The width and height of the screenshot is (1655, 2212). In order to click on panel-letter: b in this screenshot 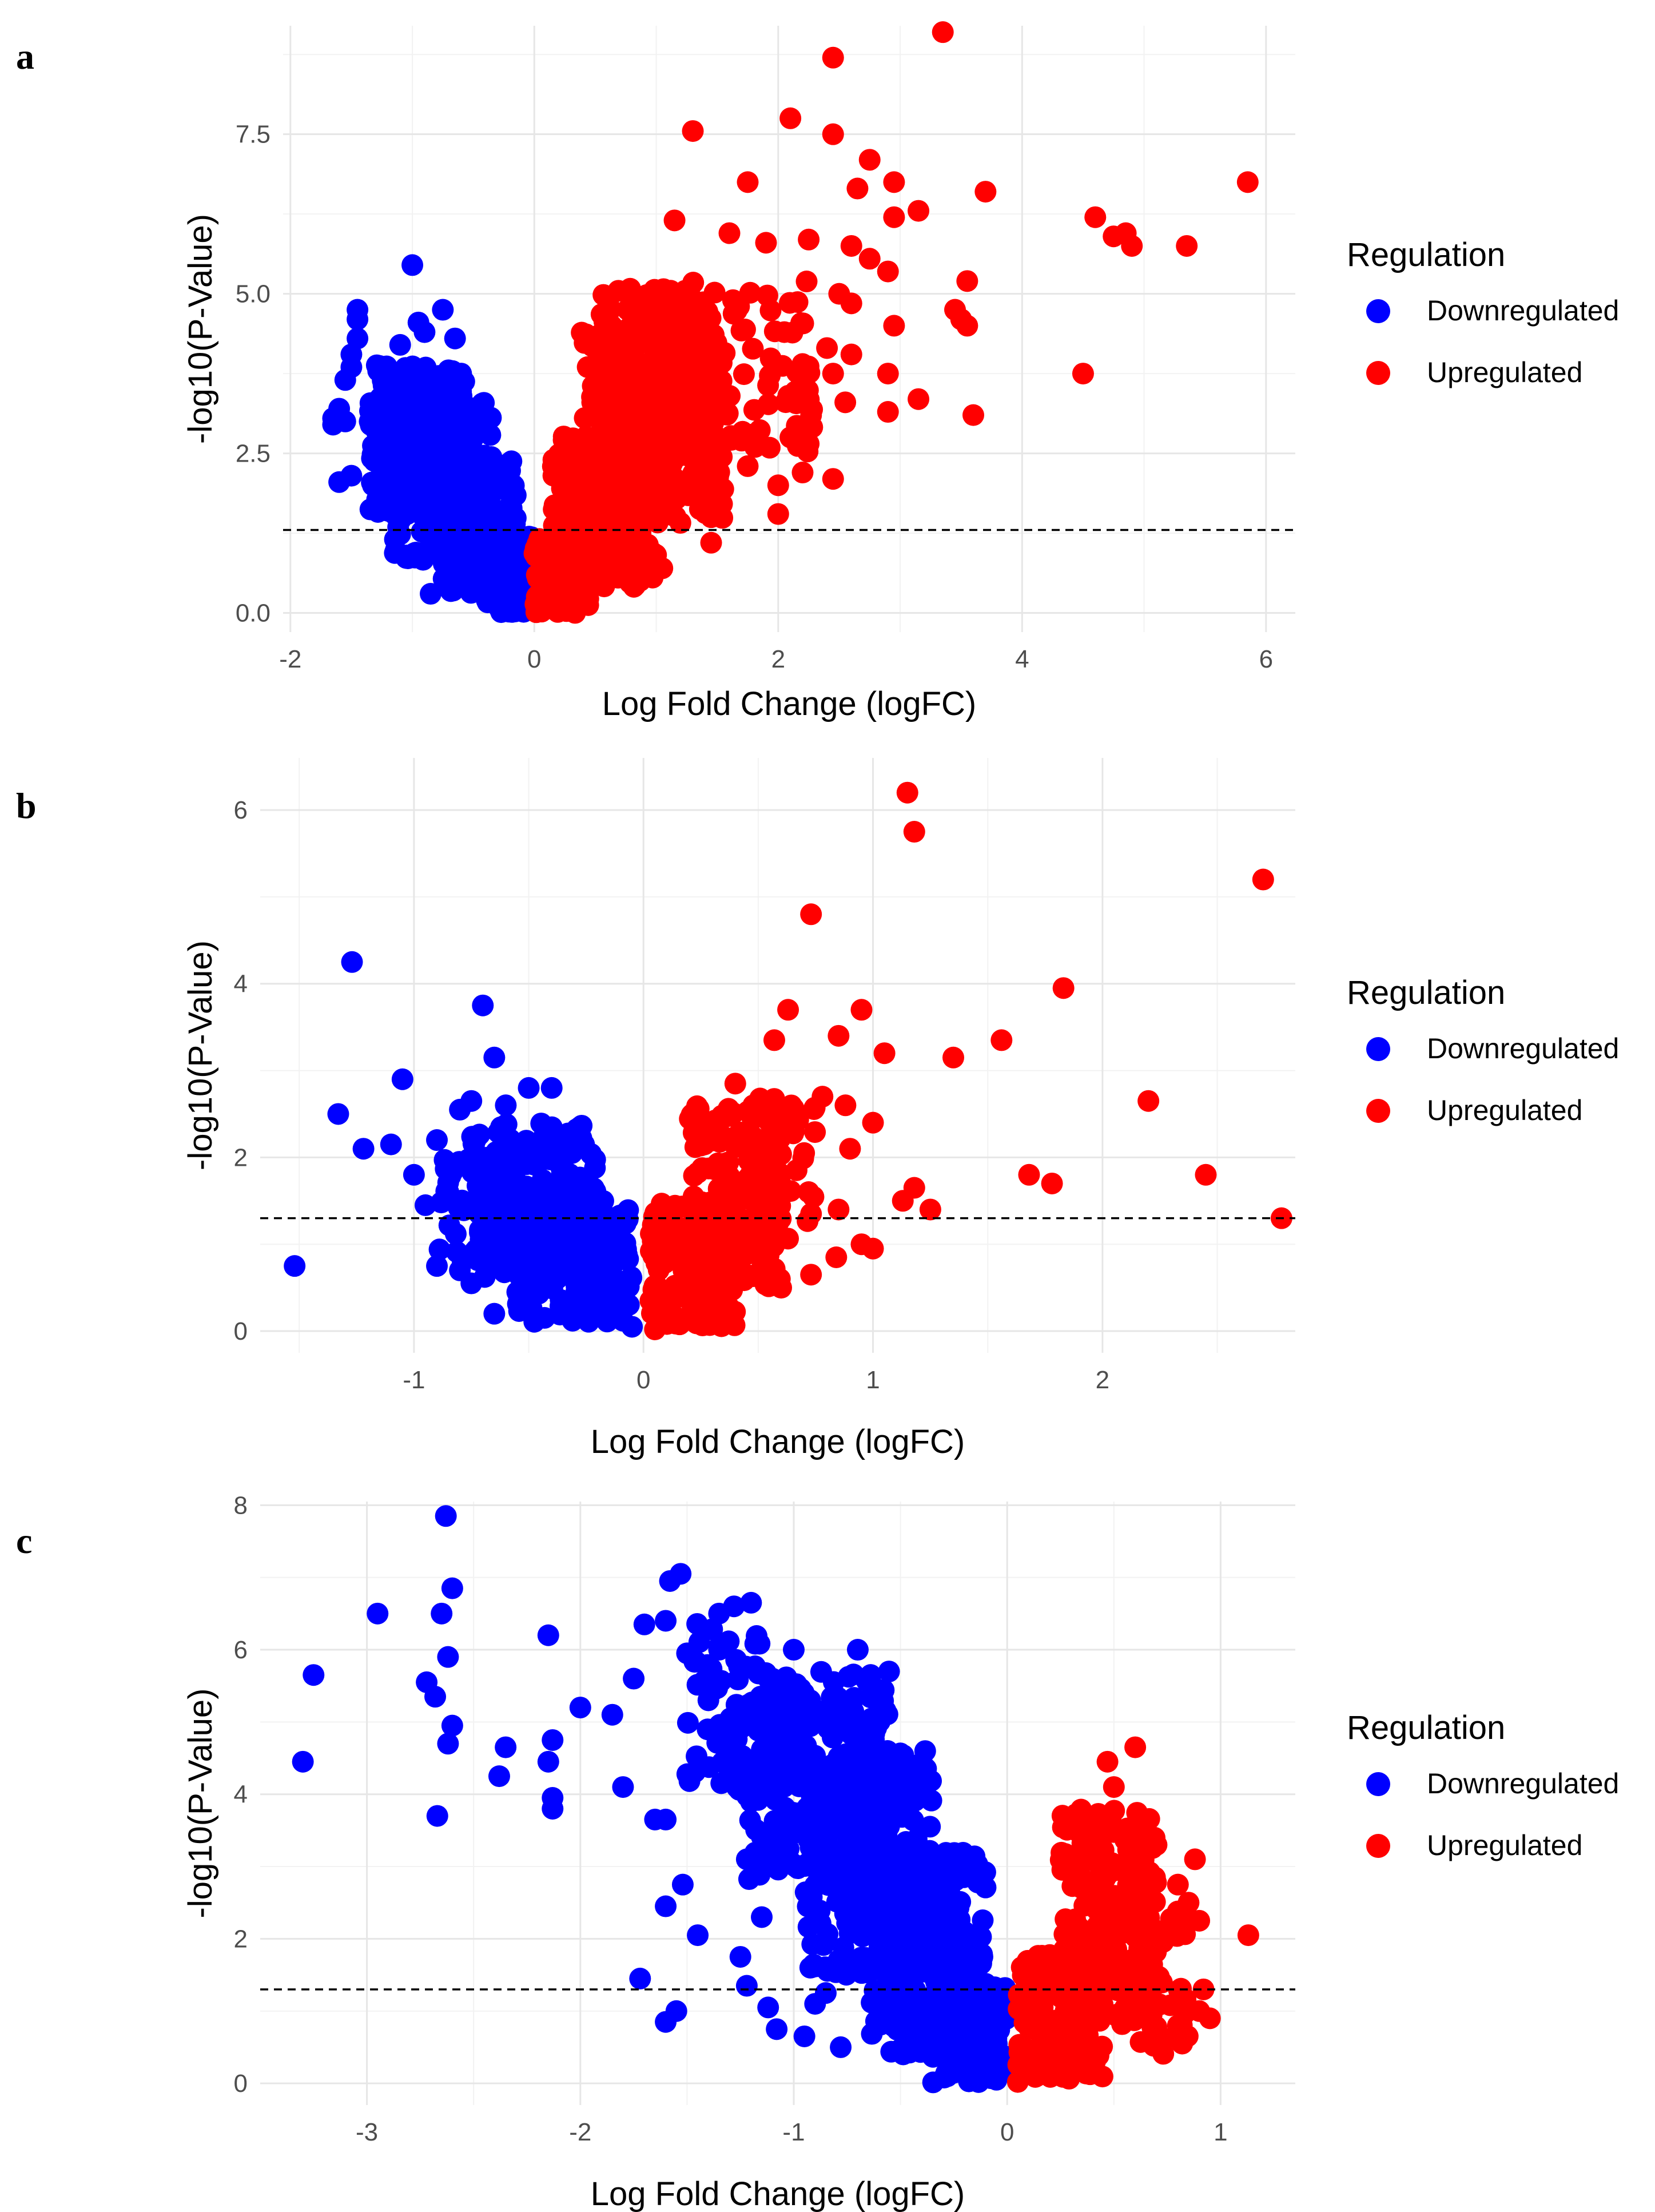, I will do `click(27, 805)`.